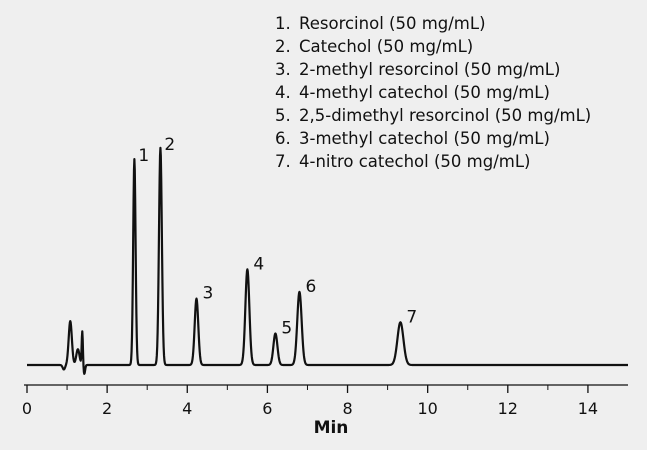  Describe the element at coordinates (283, 92) in the screenshot. I see `legend-item-number: 4.` at that location.